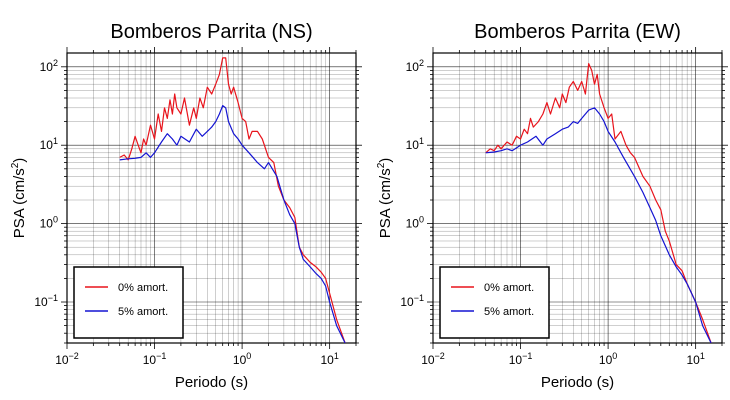 Image resolution: width=730 pixels, height=400 pixels. Describe the element at coordinates (577, 32) in the screenshot. I see `chart-title: Bomberos Parrita (EW)` at that location.